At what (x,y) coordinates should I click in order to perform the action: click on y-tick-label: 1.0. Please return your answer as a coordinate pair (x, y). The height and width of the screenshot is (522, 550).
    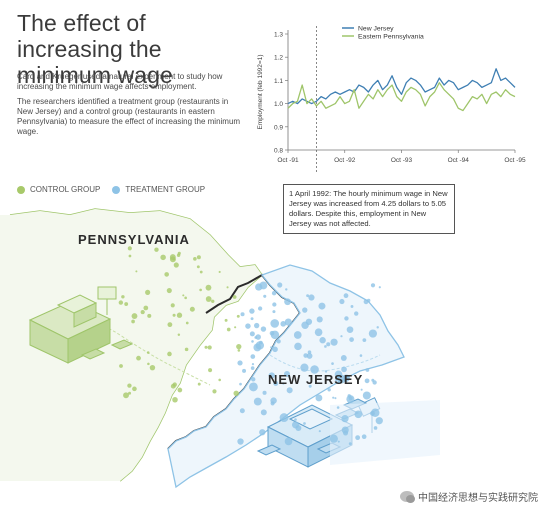
    Looking at the image, I should click on (278, 104).